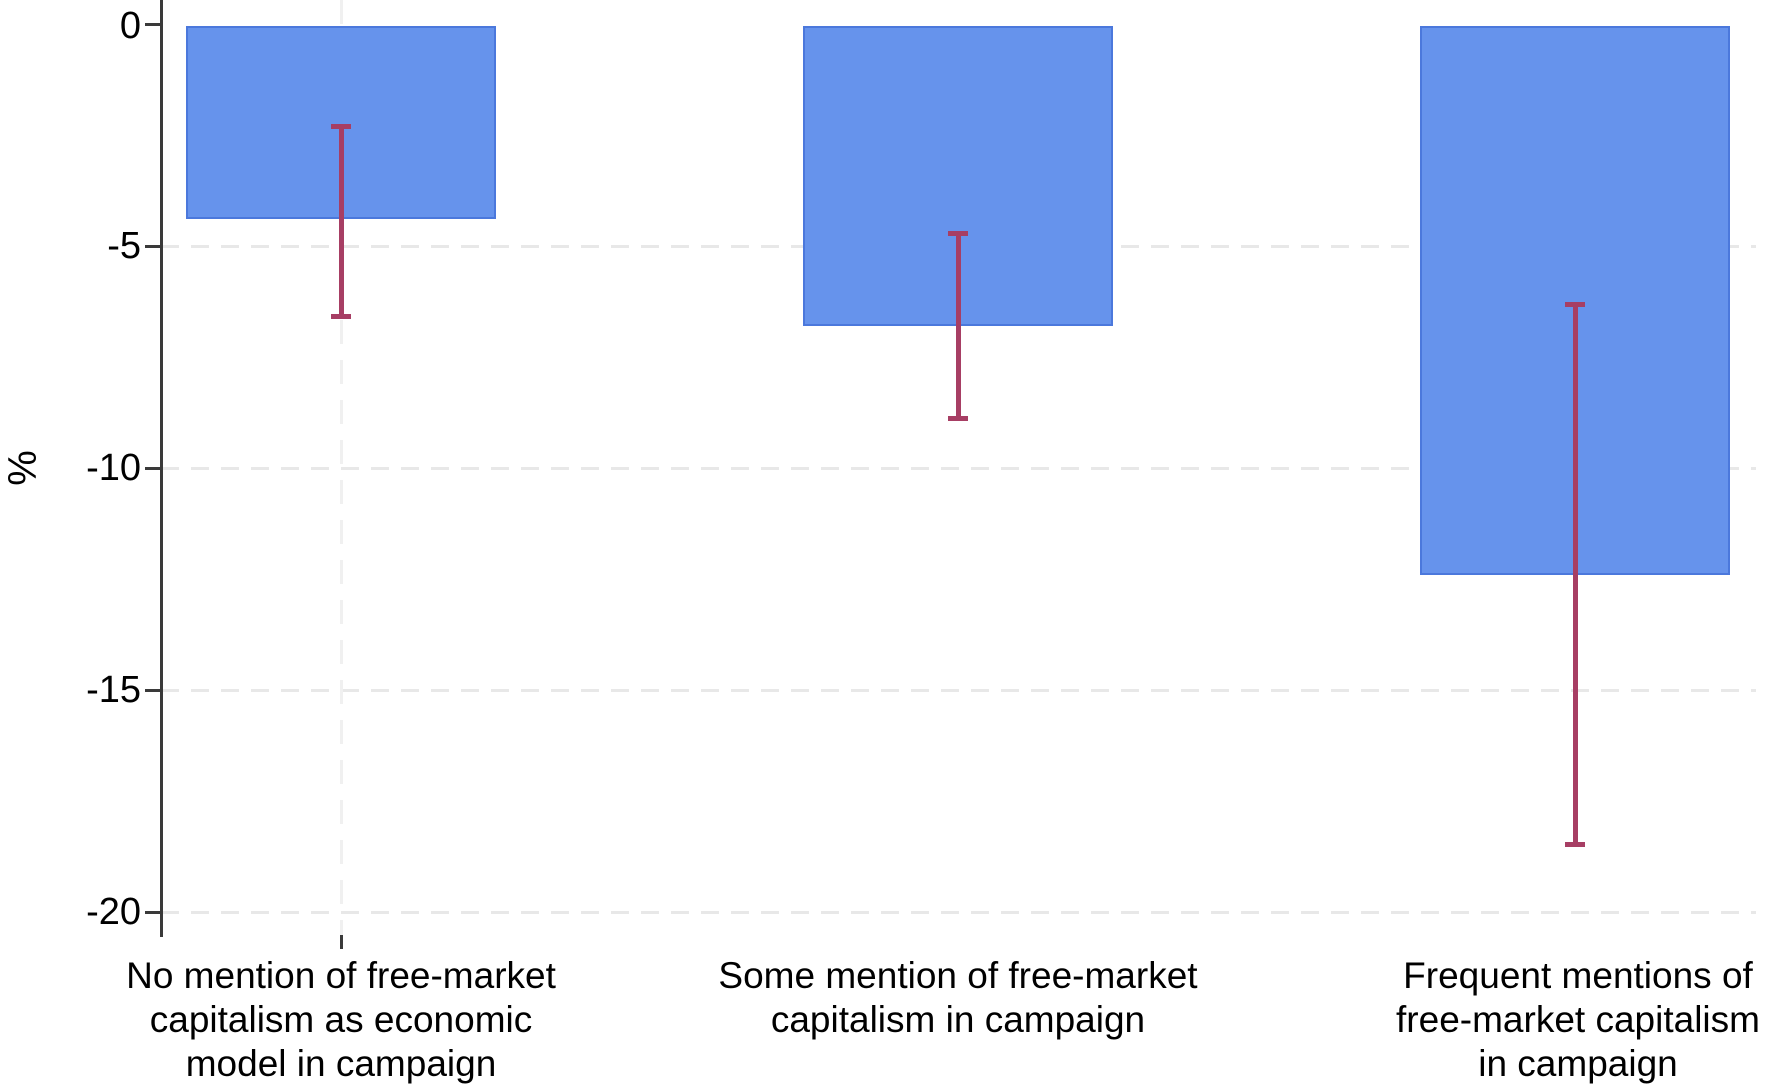  What do you see at coordinates (341, 474) in the screenshot?
I see `category-gridline` at bounding box center [341, 474].